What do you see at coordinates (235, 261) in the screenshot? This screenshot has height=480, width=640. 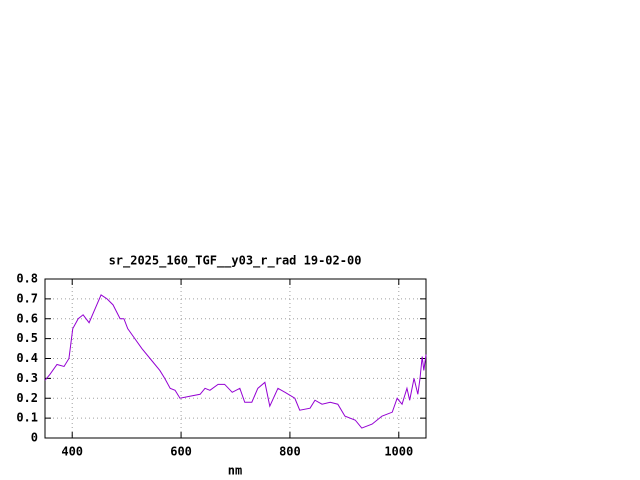 I see `chart-title: sr_2025_160_TGF__y03_r_rad 19-02-00` at bounding box center [235, 261].